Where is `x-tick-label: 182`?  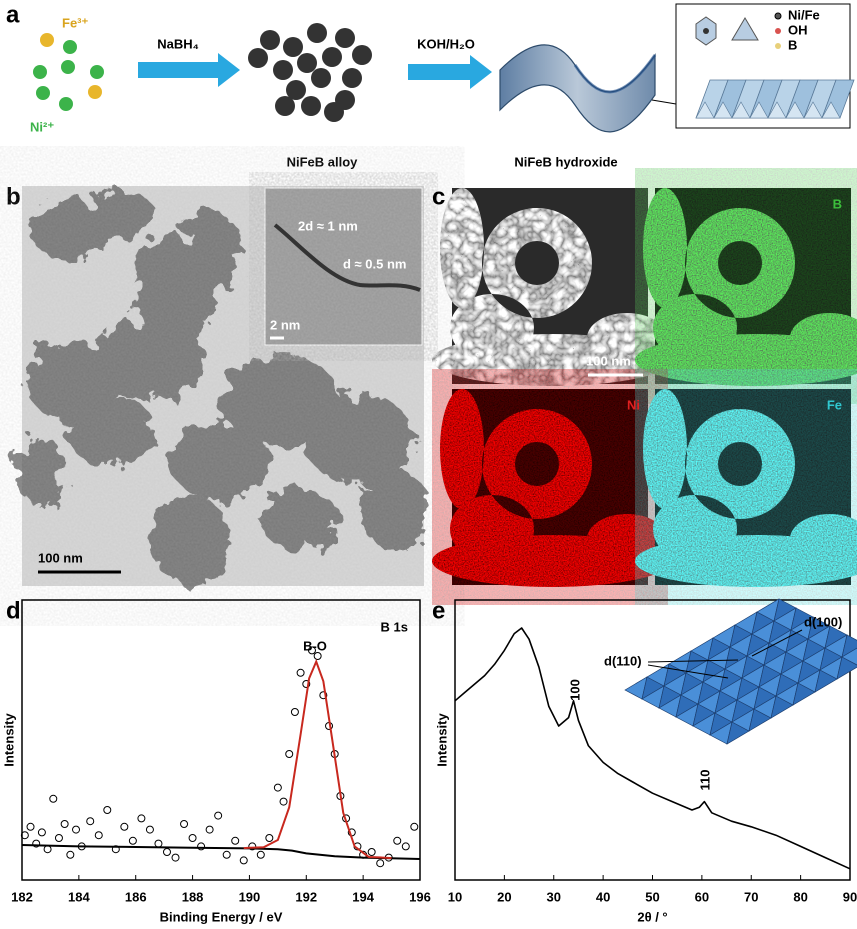 x-tick-label: 182 is located at coordinates (22, 896).